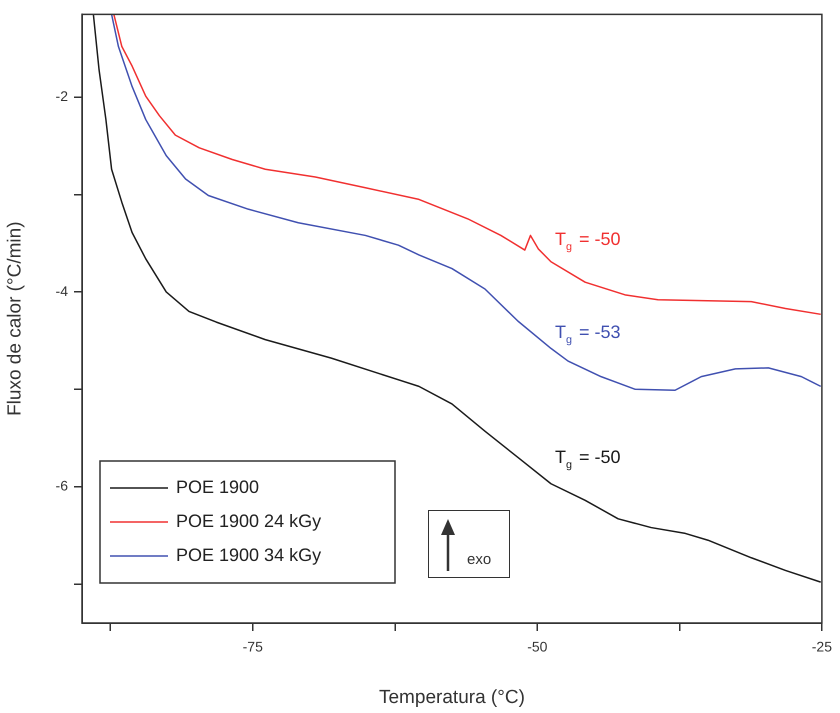 Image resolution: width=840 pixels, height=713 pixels. What do you see at coordinates (253, 646) in the screenshot?
I see `x-tick-label: -75` at bounding box center [253, 646].